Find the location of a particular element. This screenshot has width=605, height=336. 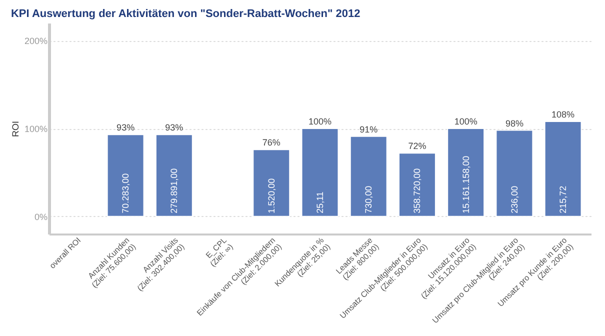

annotation: 279.891,00 is located at coordinates (174, 191).